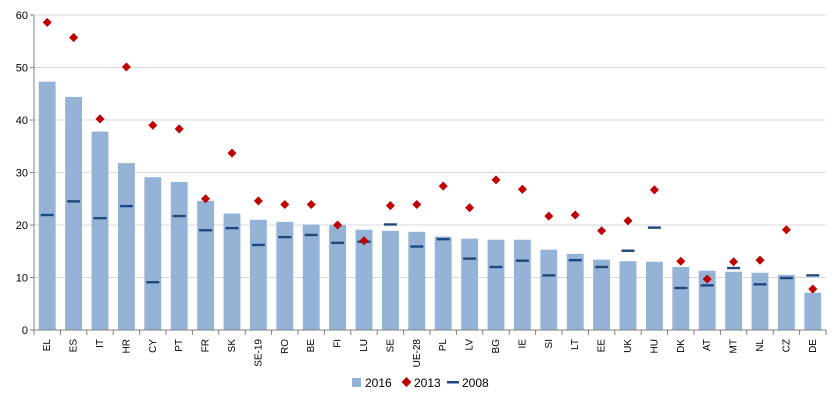 This screenshot has width=837, height=404. What do you see at coordinates (232, 153) in the screenshot?
I see `diamond-2013-sk` at bounding box center [232, 153].